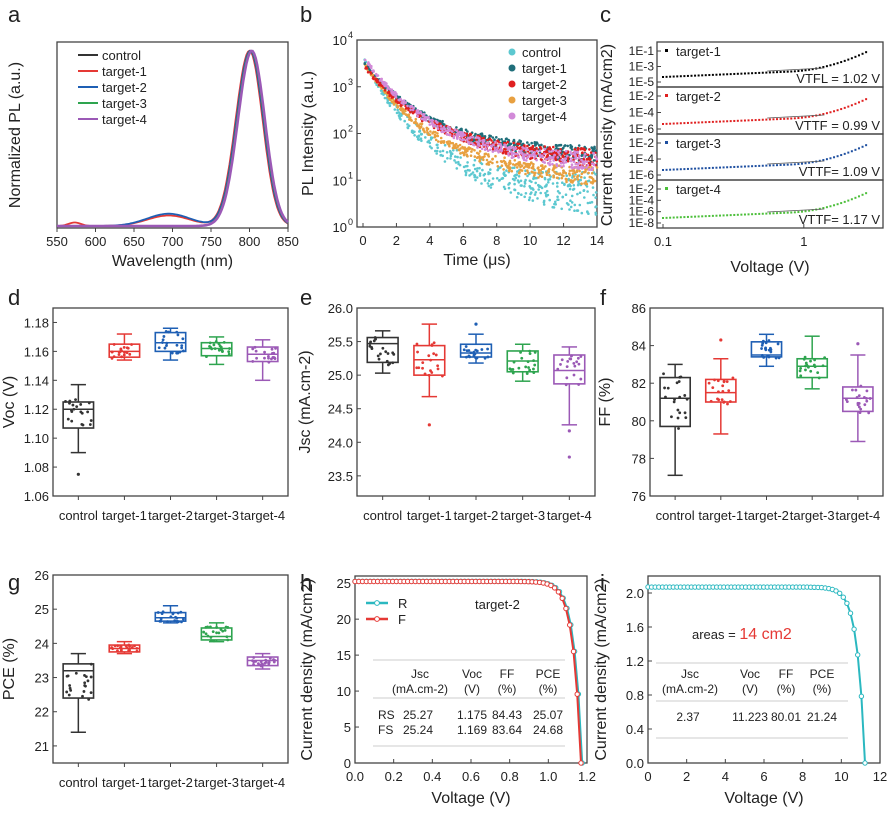 Image resolution: width=894 pixels, height=823 pixels. I want to click on table-cell: 25.07, so click(548, 715).